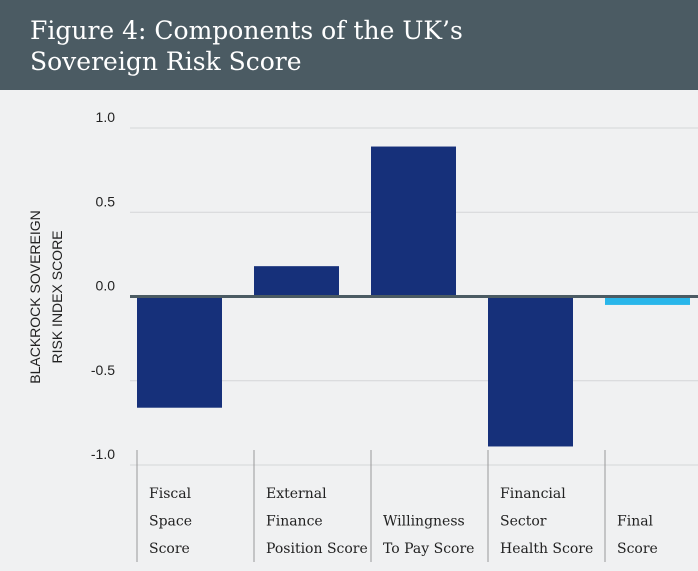  What do you see at coordinates (103, 370) in the screenshot?
I see `y-tick-label: -0.5` at bounding box center [103, 370].